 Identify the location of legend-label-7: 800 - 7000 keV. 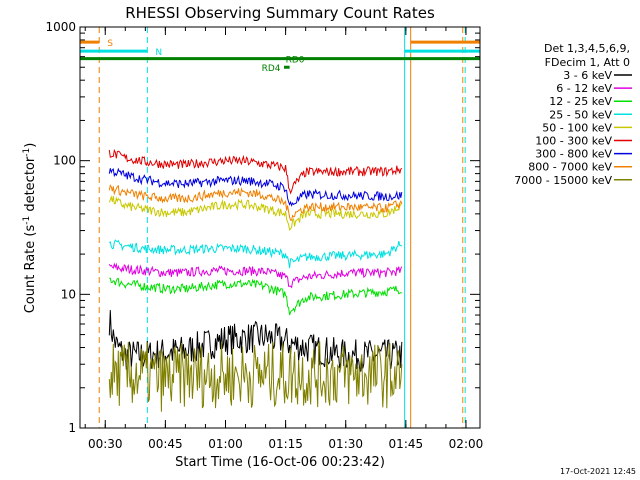
(570, 167).